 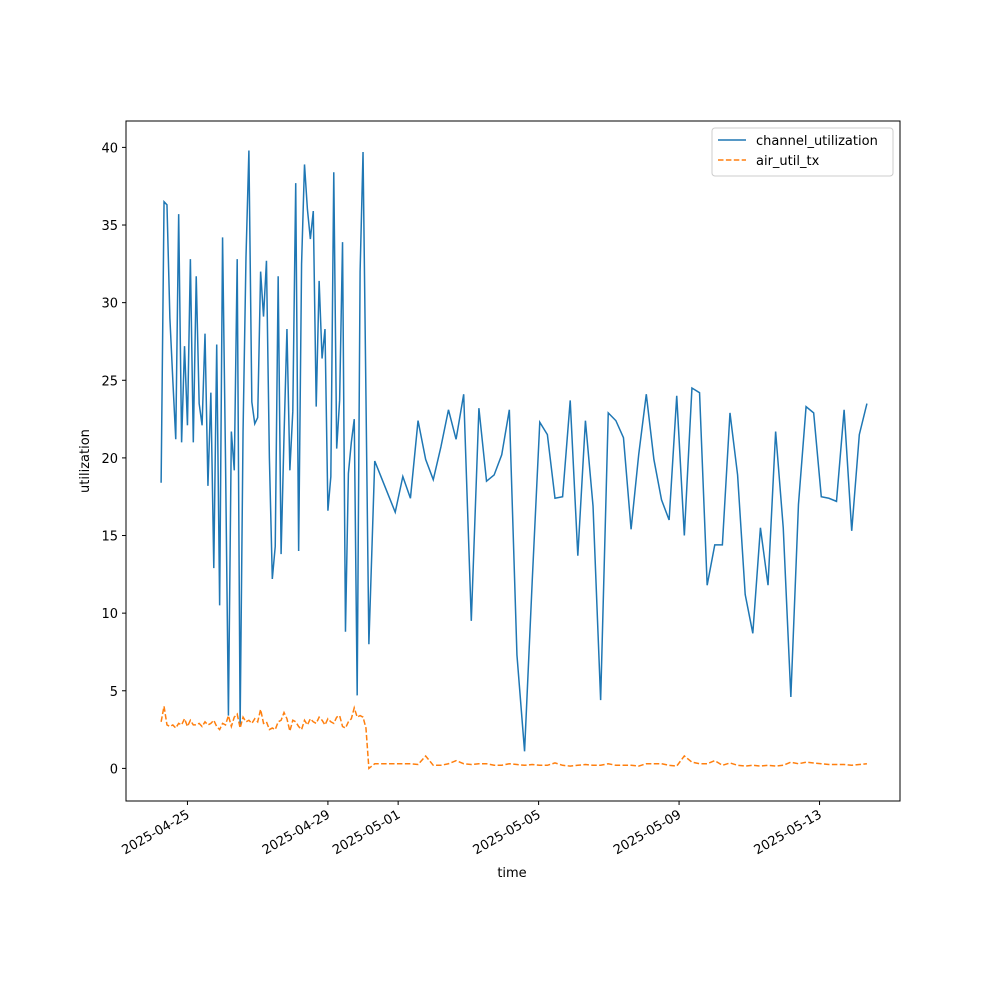 I want to click on y-tick-label: 25, so click(x=109, y=381).